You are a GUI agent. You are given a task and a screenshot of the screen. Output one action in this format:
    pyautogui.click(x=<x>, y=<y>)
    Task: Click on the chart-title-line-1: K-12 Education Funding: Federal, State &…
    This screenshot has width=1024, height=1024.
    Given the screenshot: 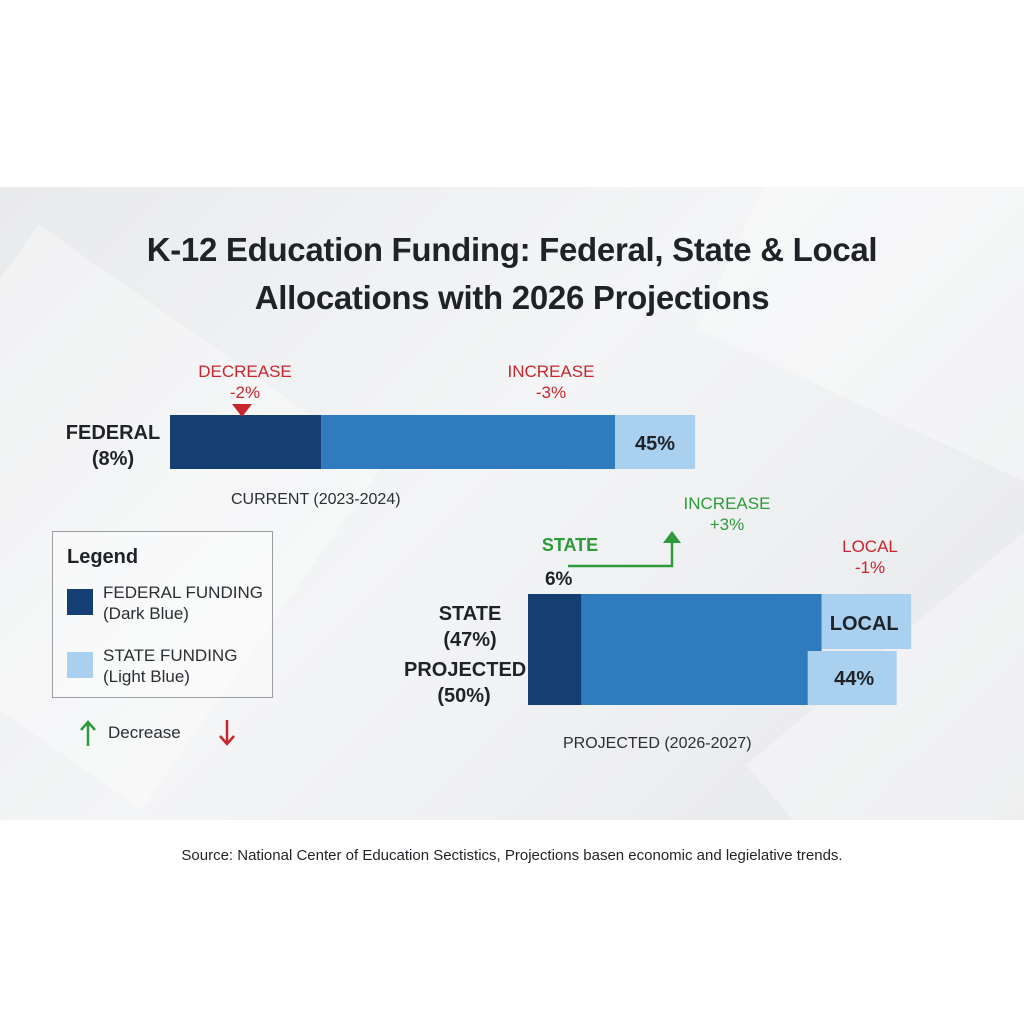 What is the action you would take?
    pyautogui.click(x=512, y=249)
    